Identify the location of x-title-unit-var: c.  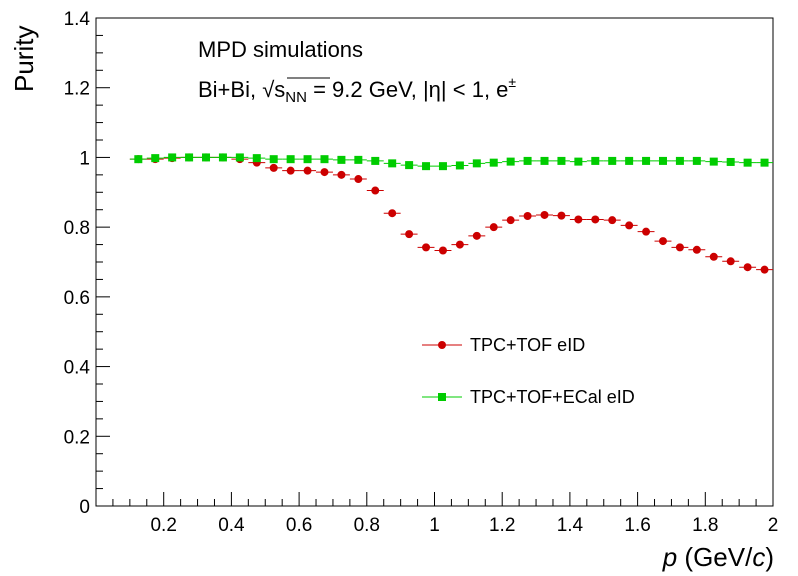
(758, 557).